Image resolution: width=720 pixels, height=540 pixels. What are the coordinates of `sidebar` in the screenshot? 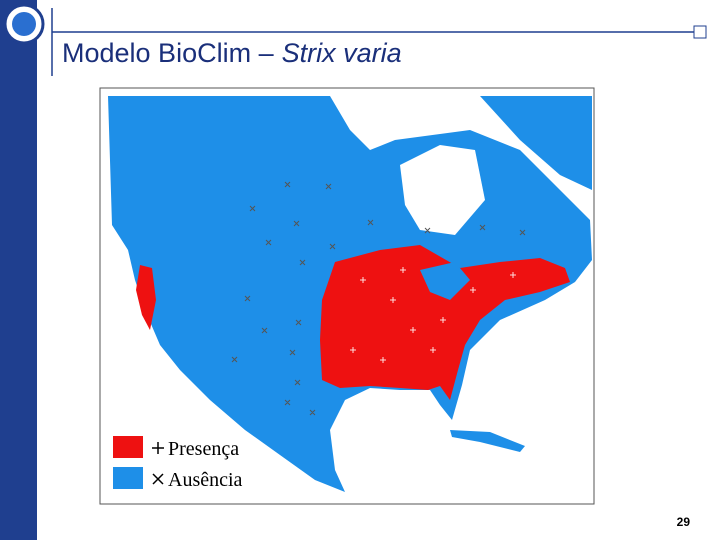 It's located at (18, 270).